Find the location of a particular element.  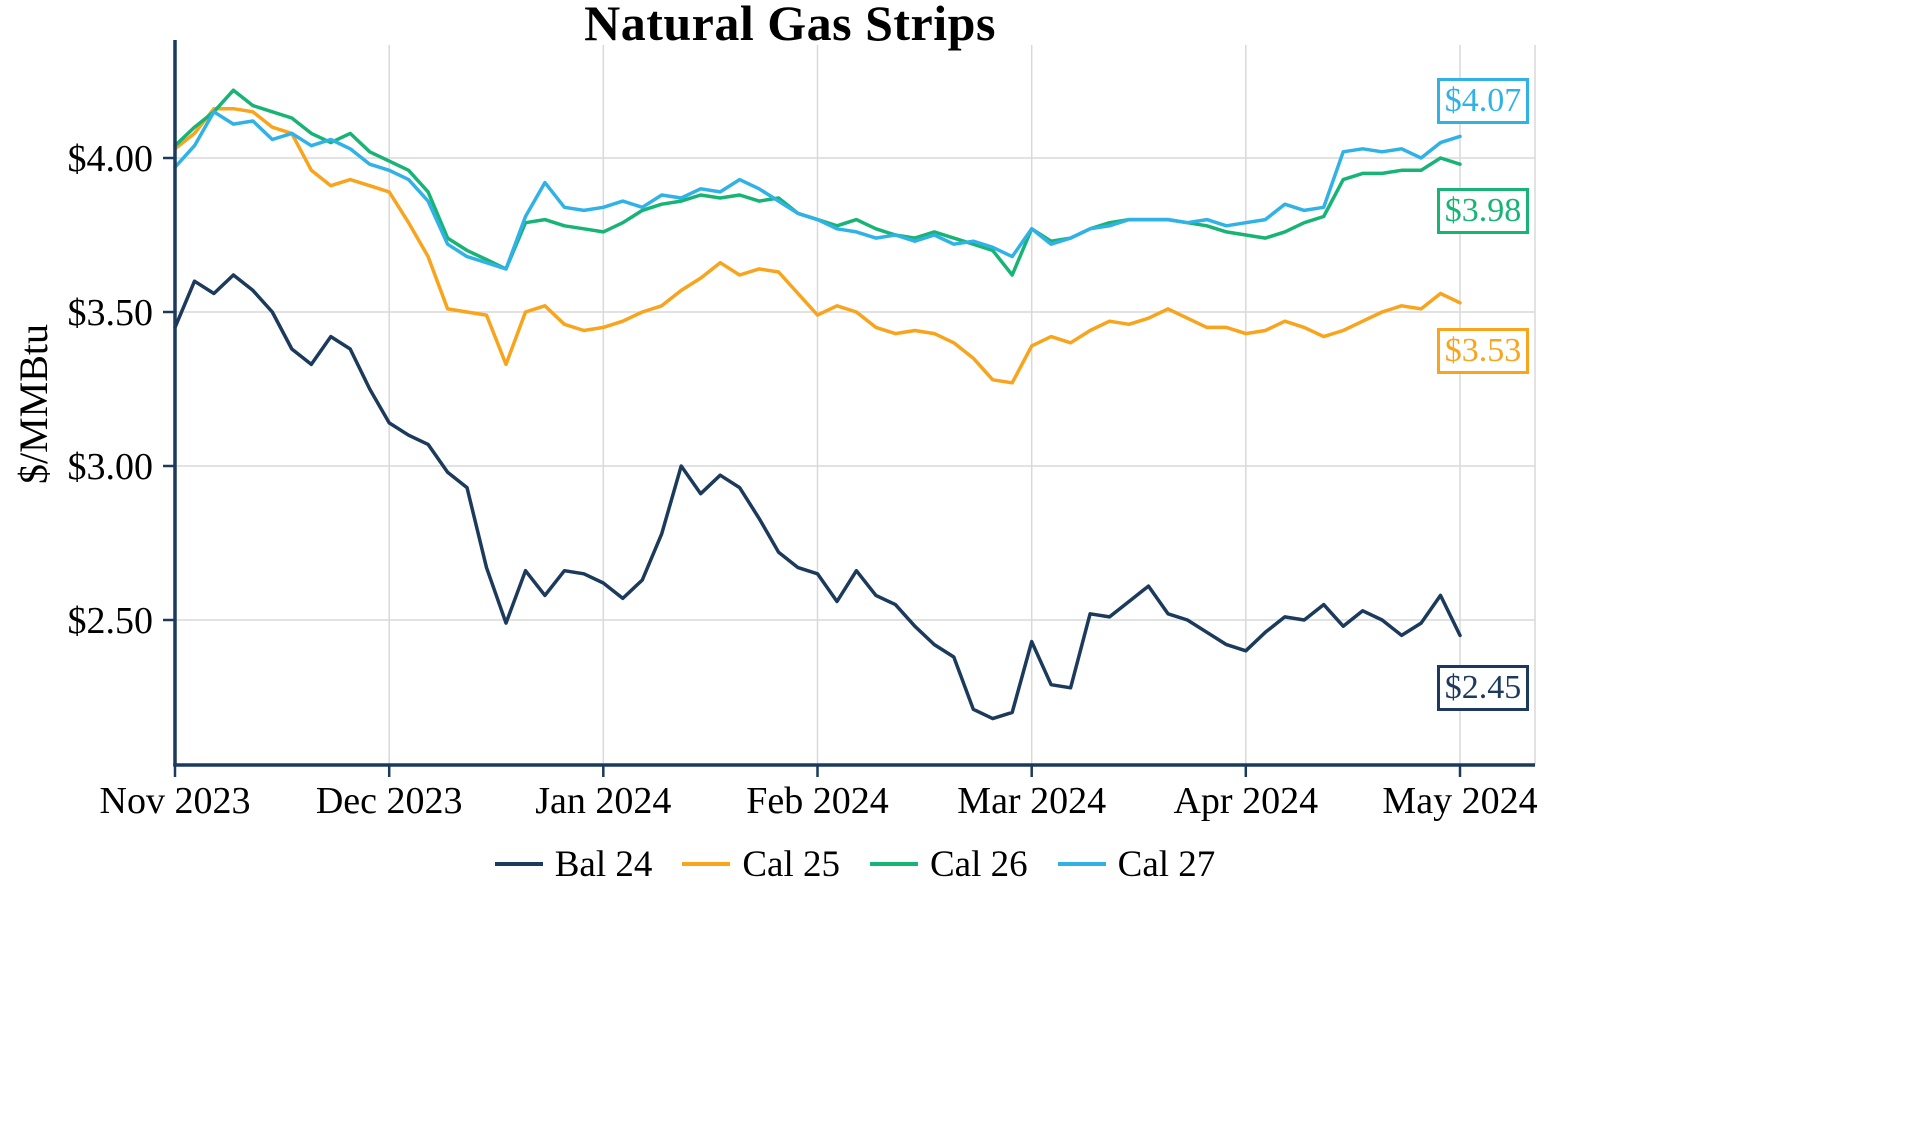

x-tick-label-dec-2023: Dec 2023 is located at coordinates (389, 801).